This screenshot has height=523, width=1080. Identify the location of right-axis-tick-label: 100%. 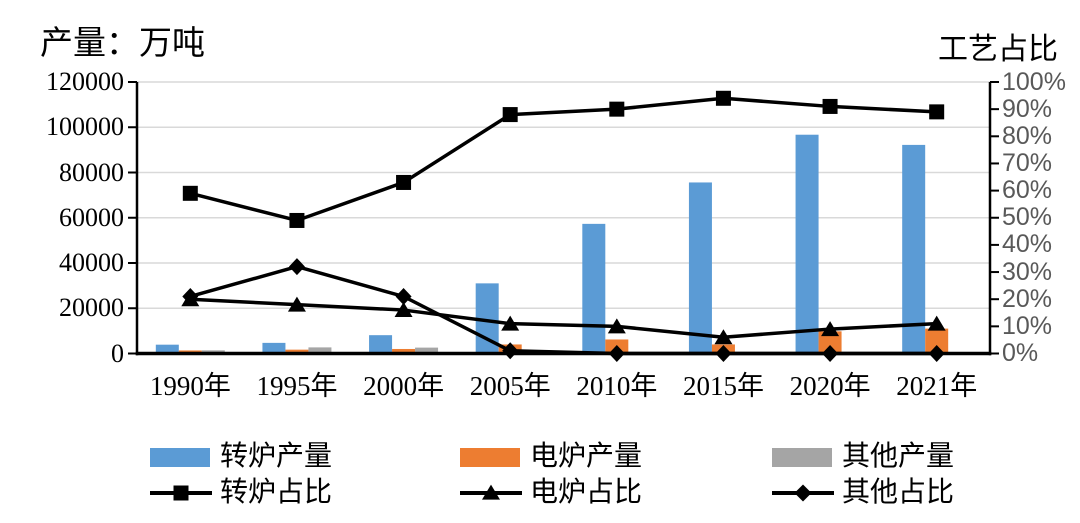
(1034, 81).